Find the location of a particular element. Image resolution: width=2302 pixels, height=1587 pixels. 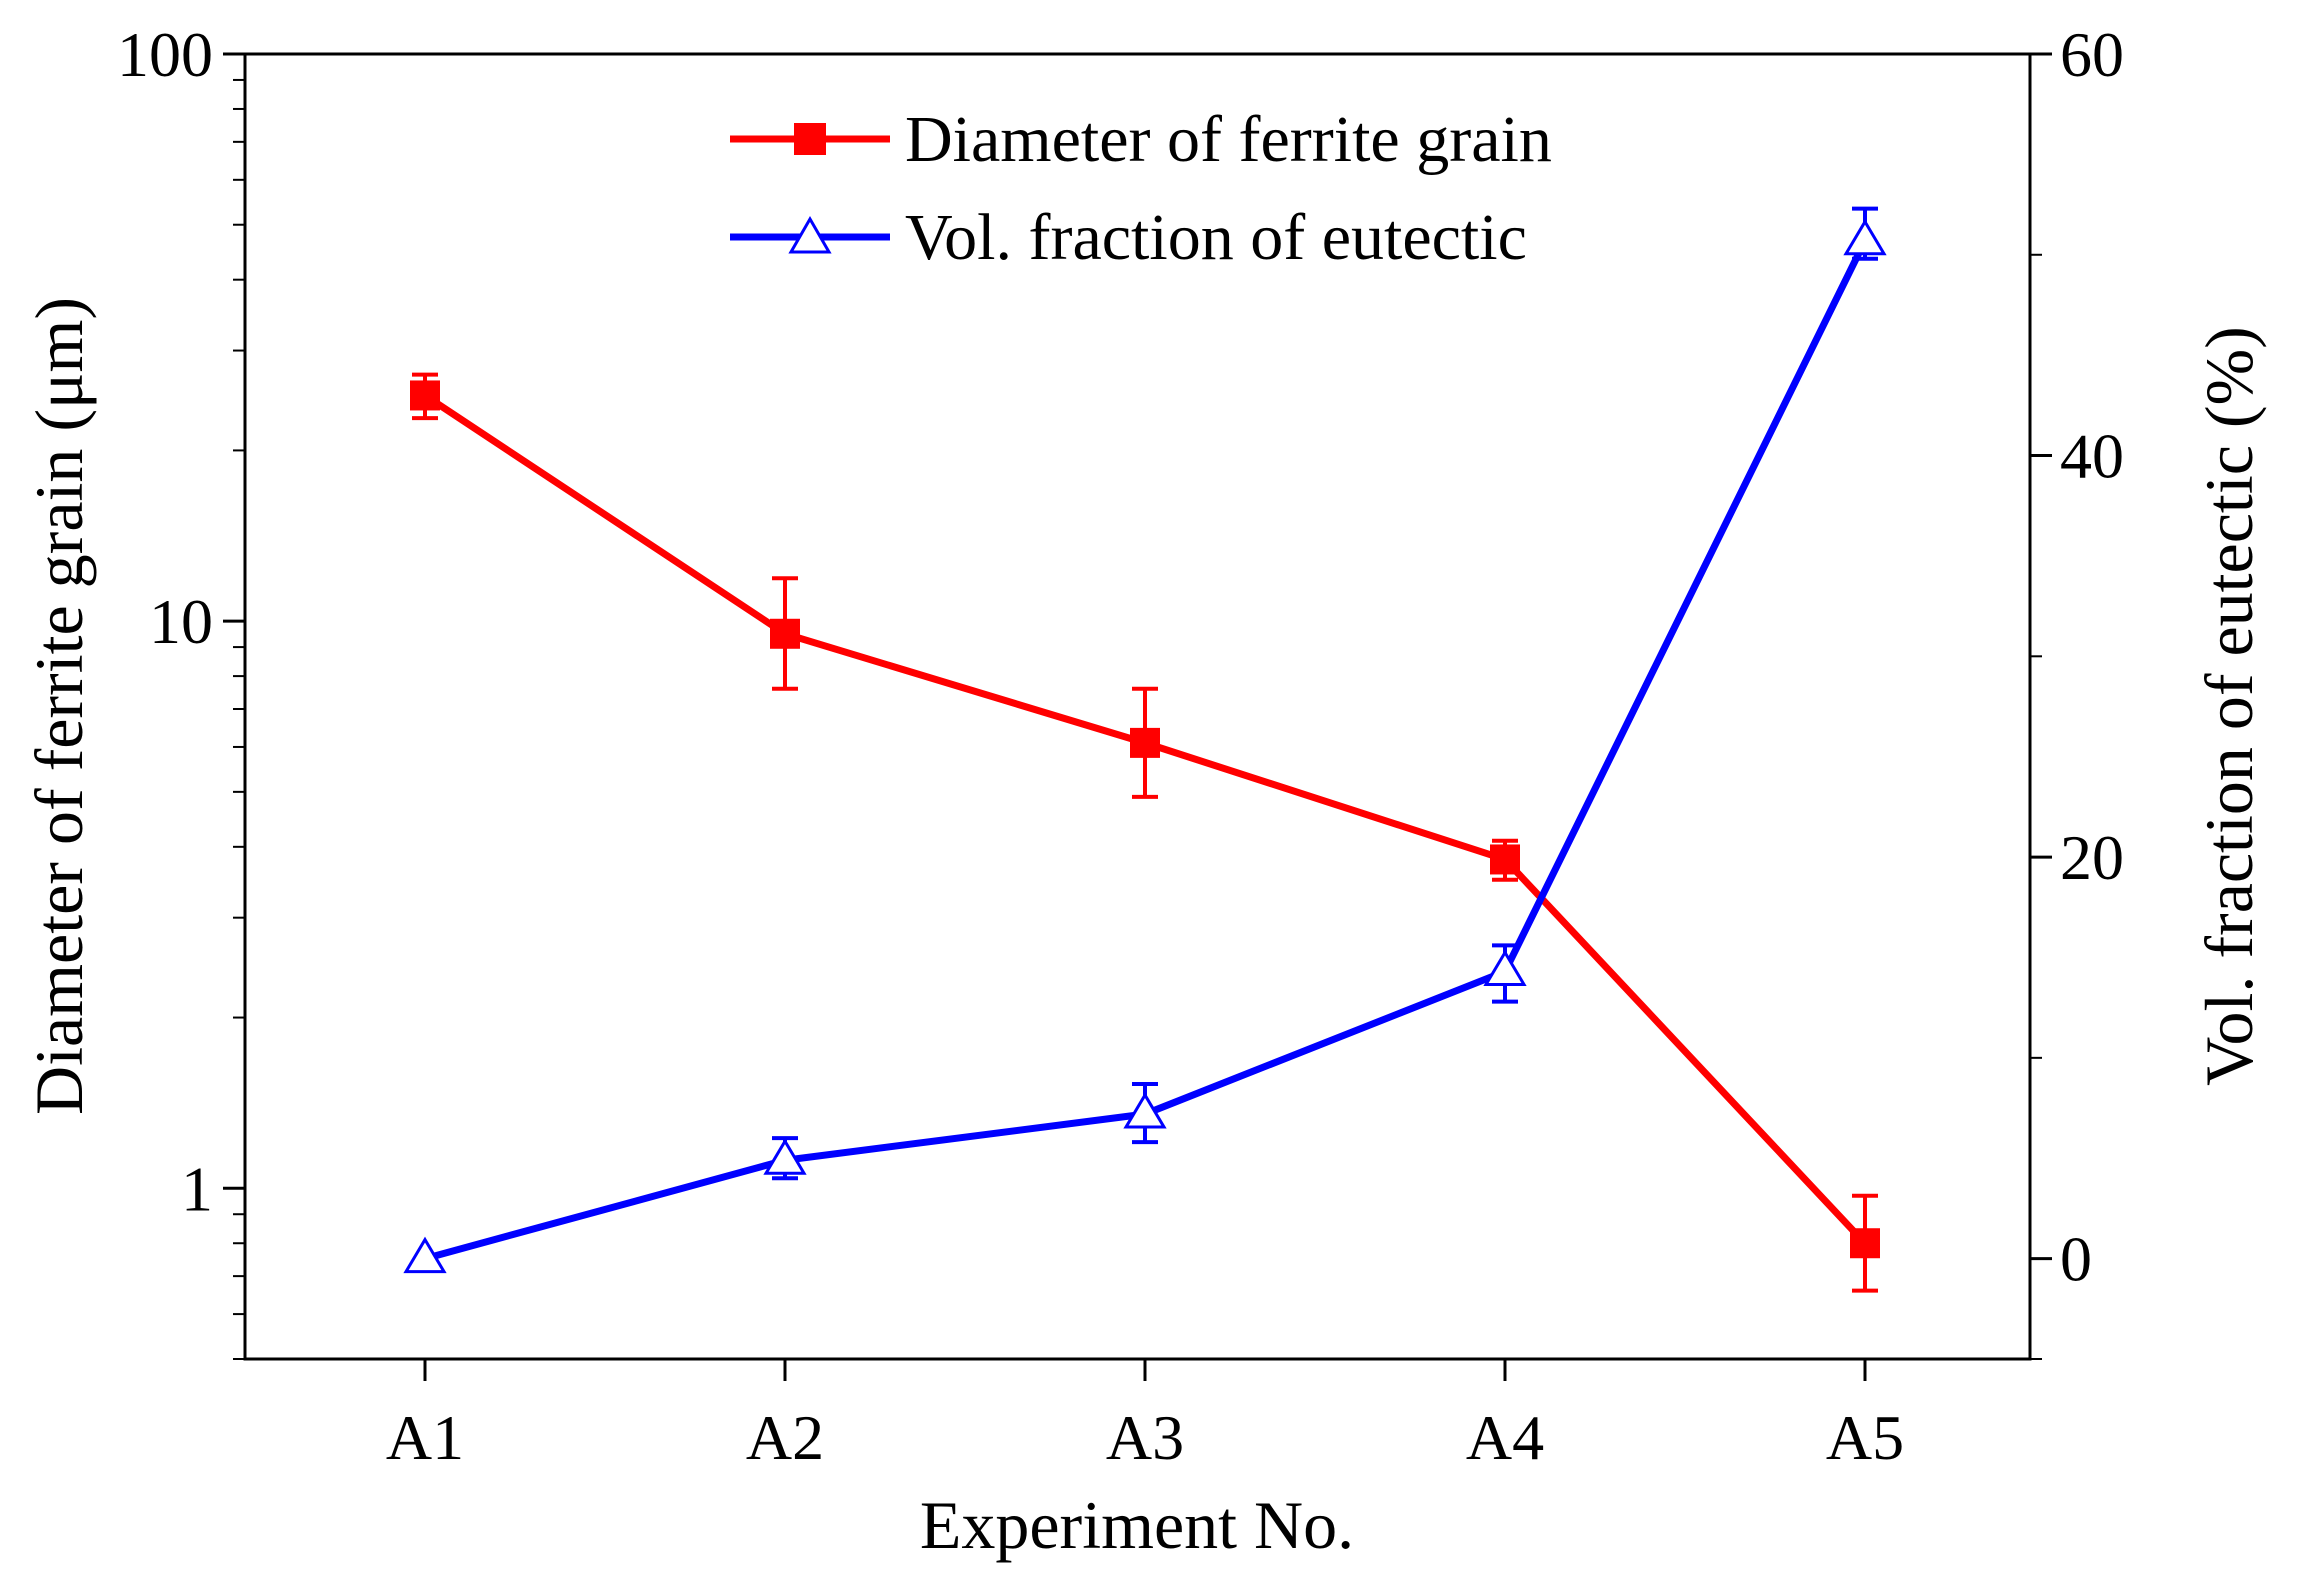

y-tick-label: 1 is located at coordinates (197, 1188).